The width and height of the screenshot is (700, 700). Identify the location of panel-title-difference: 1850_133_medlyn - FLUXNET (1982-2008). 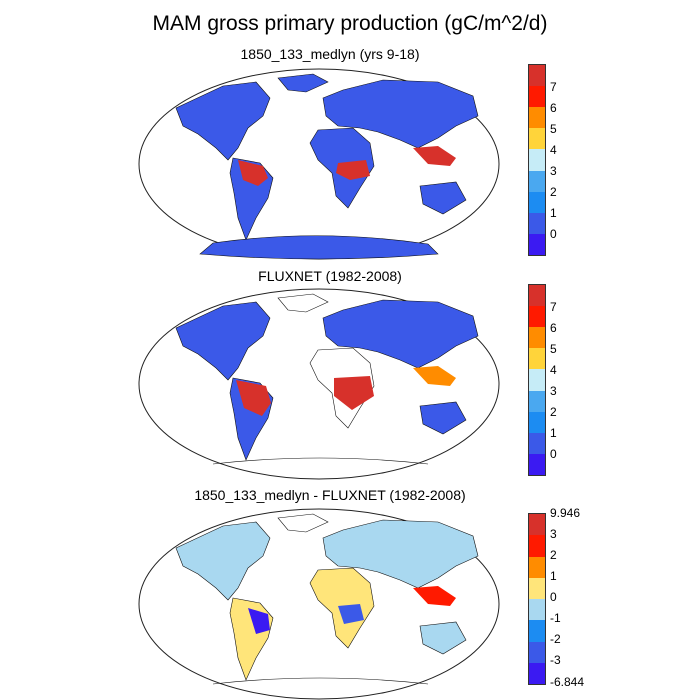
(330, 495).